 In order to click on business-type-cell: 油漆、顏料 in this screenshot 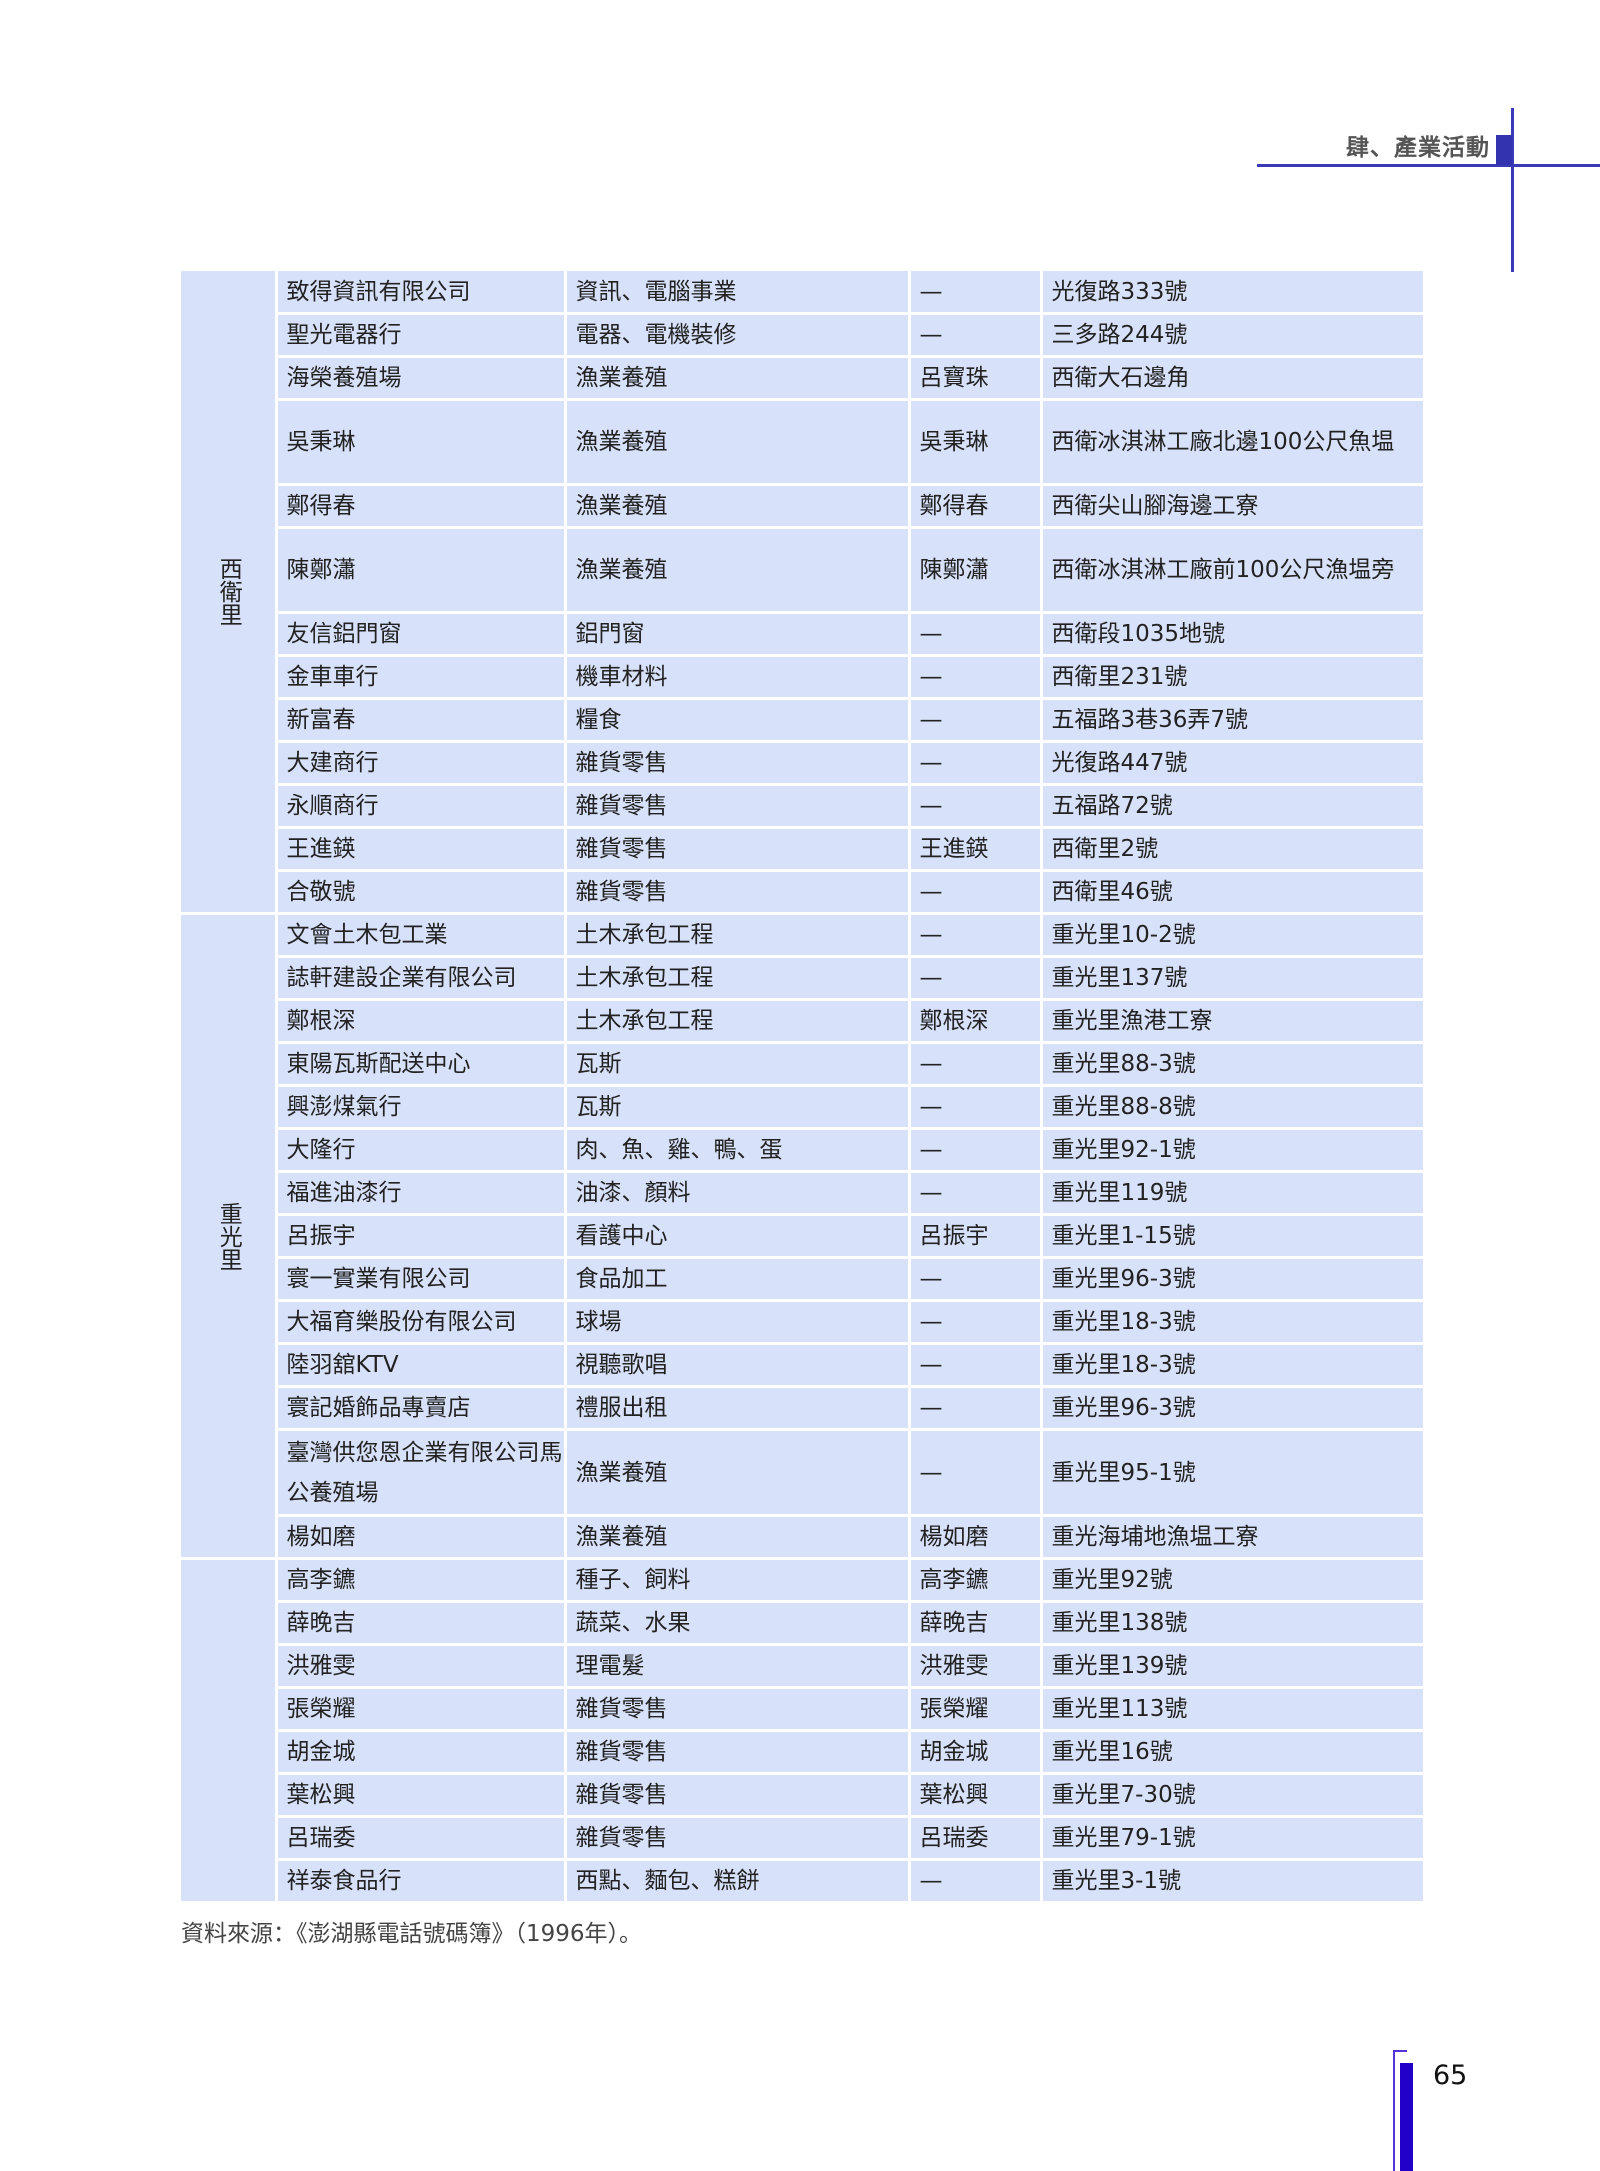, I will do `click(737, 1193)`.